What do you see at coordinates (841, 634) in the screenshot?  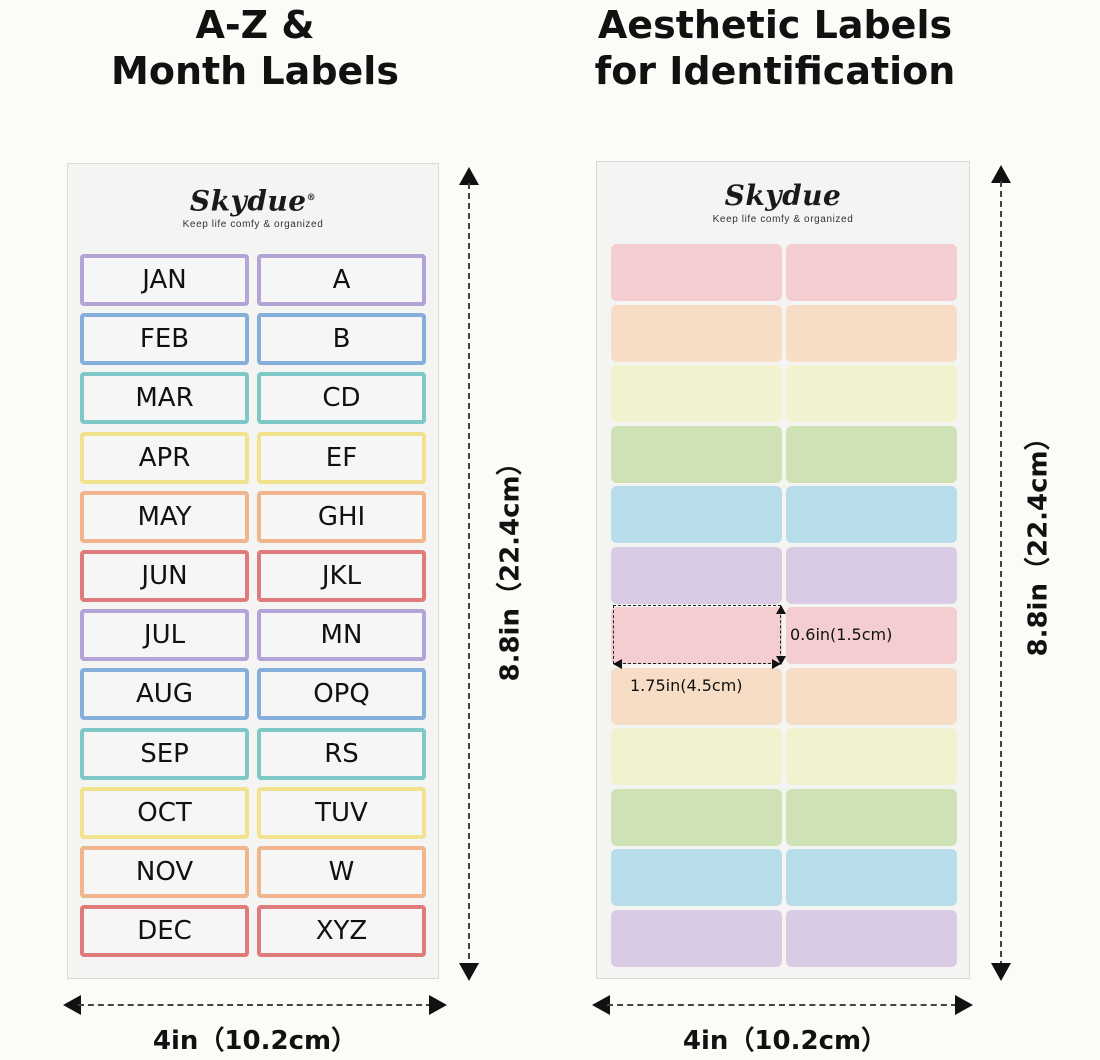 I see `label-height-text: 0.6in(1.5cm)` at bounding box center [841, 634].